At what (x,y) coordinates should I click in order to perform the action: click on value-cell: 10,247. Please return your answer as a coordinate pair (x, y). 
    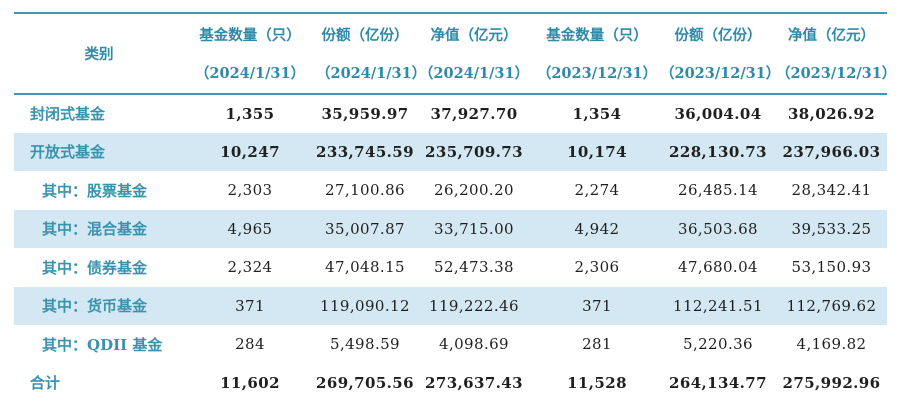
    Looking at the image, I should click on (250, 151).